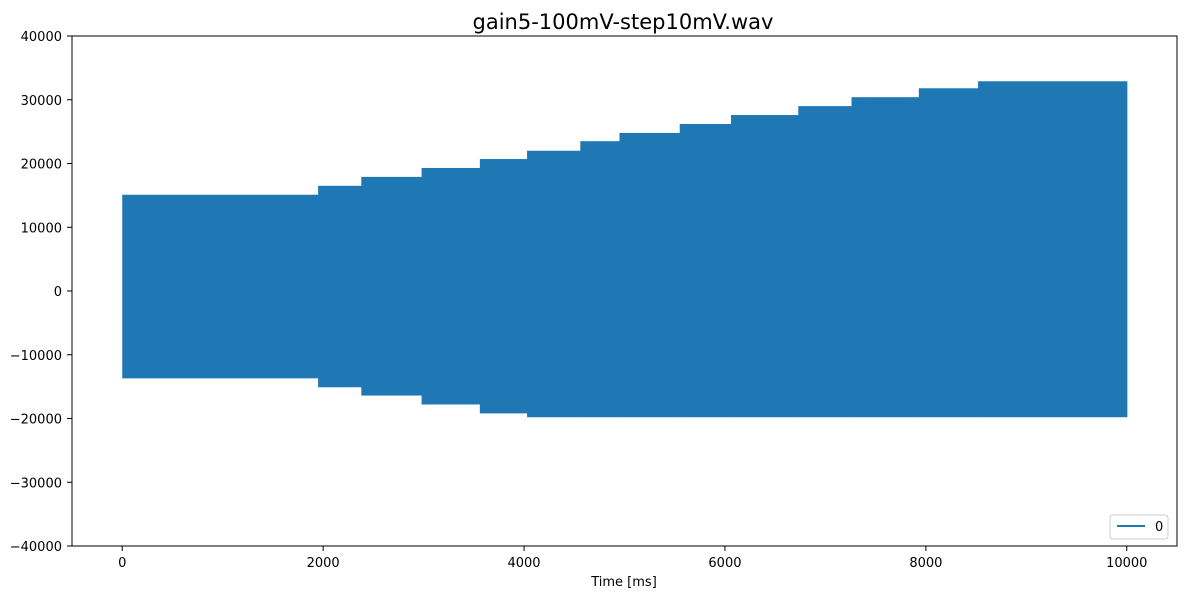 This screenshot has height=600, width=1200. What do you see at coordinates (122, 563) in the screenshot?
I see `x-tick-label: 0` at bounding box center [122, 563].